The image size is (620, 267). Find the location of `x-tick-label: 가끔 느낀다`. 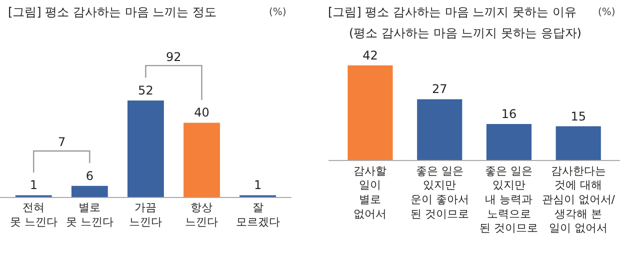

x-tick-label: 가끔 느낀다 is located at coordinates (145, 215).